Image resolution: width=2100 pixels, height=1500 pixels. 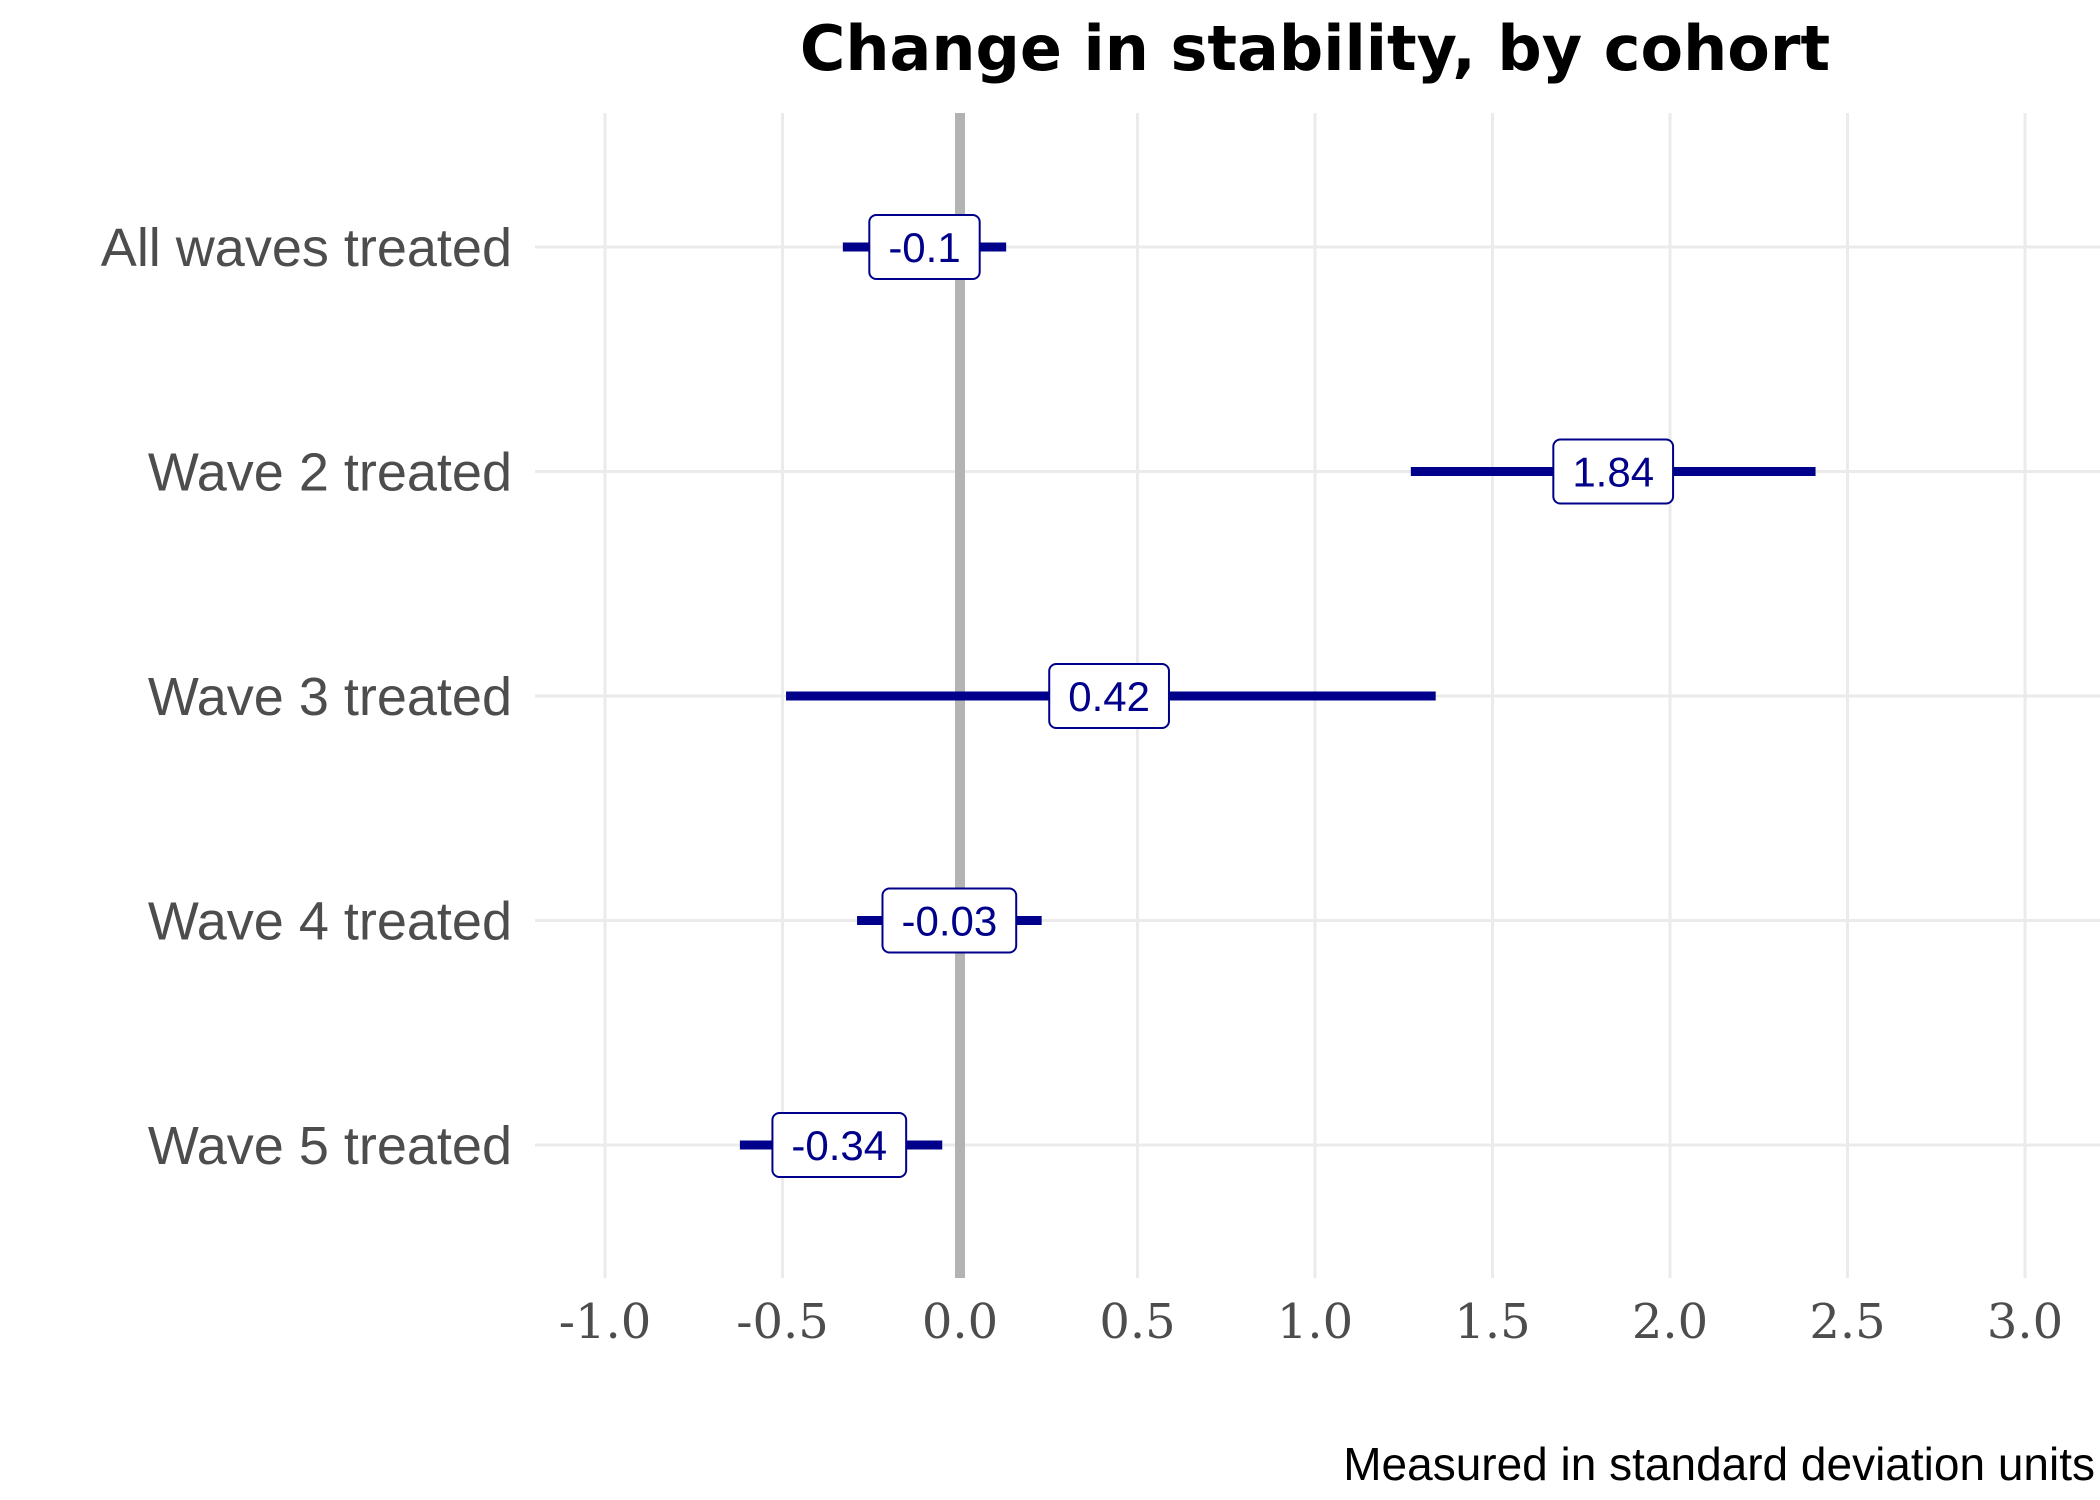 What do you see at coordinates (960, 1322) in the screenshot?
I see `x-tick-label: 0.0` at bounding box center [960, 1322].